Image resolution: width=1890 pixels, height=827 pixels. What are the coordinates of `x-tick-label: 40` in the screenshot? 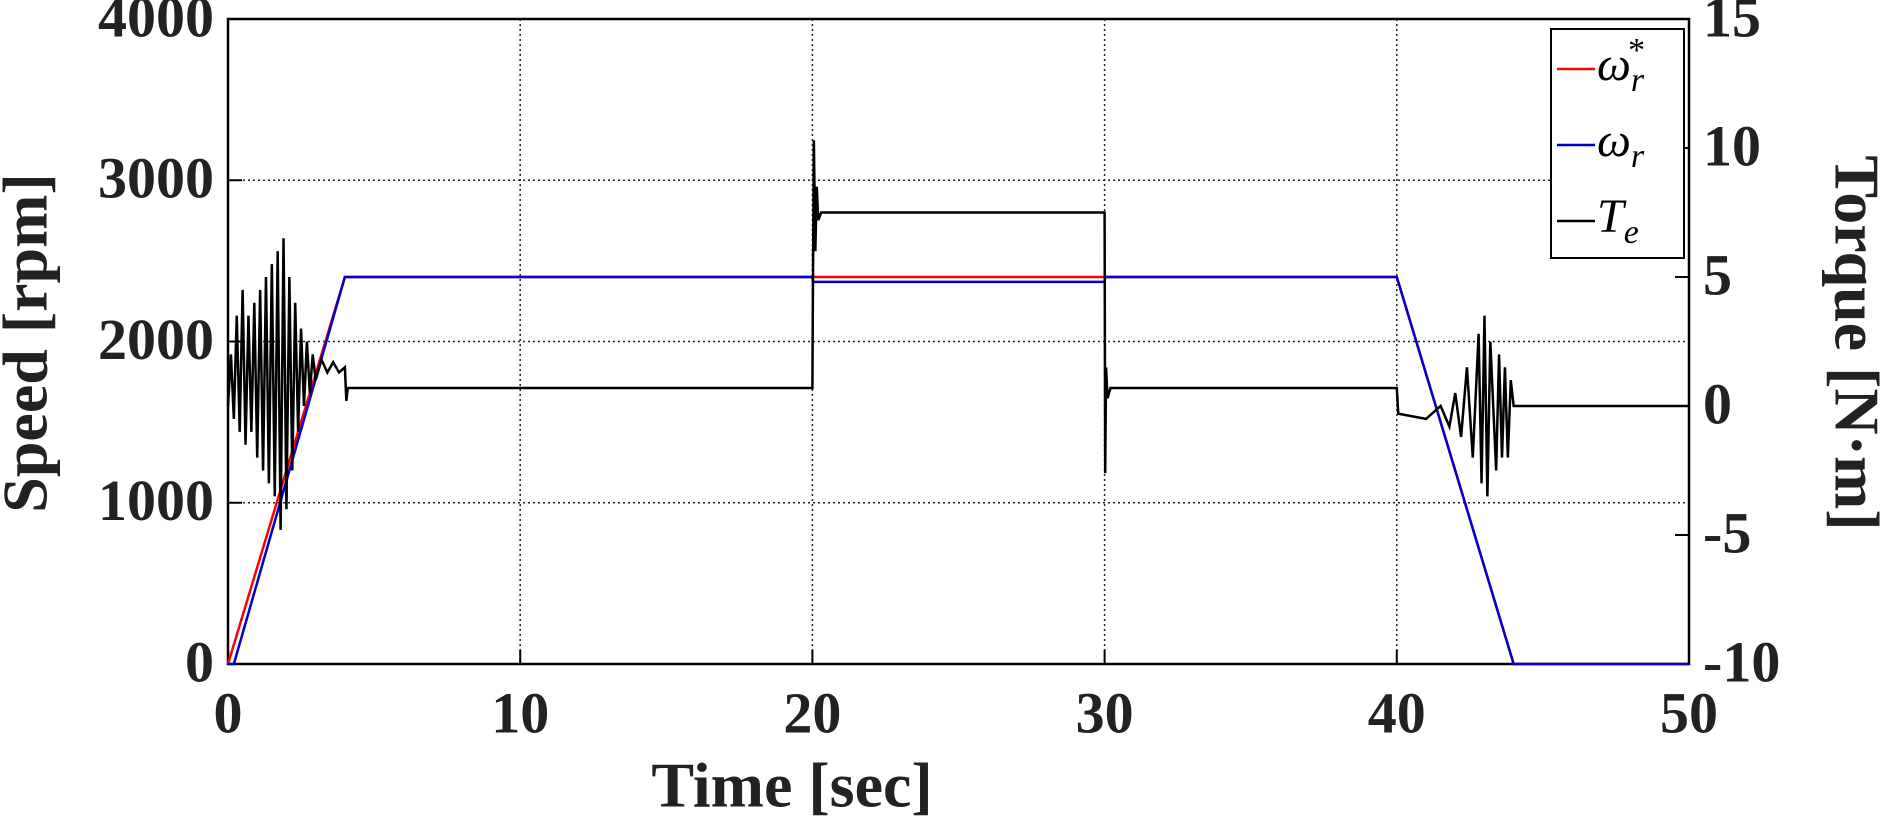 It's located at (1397, 712).